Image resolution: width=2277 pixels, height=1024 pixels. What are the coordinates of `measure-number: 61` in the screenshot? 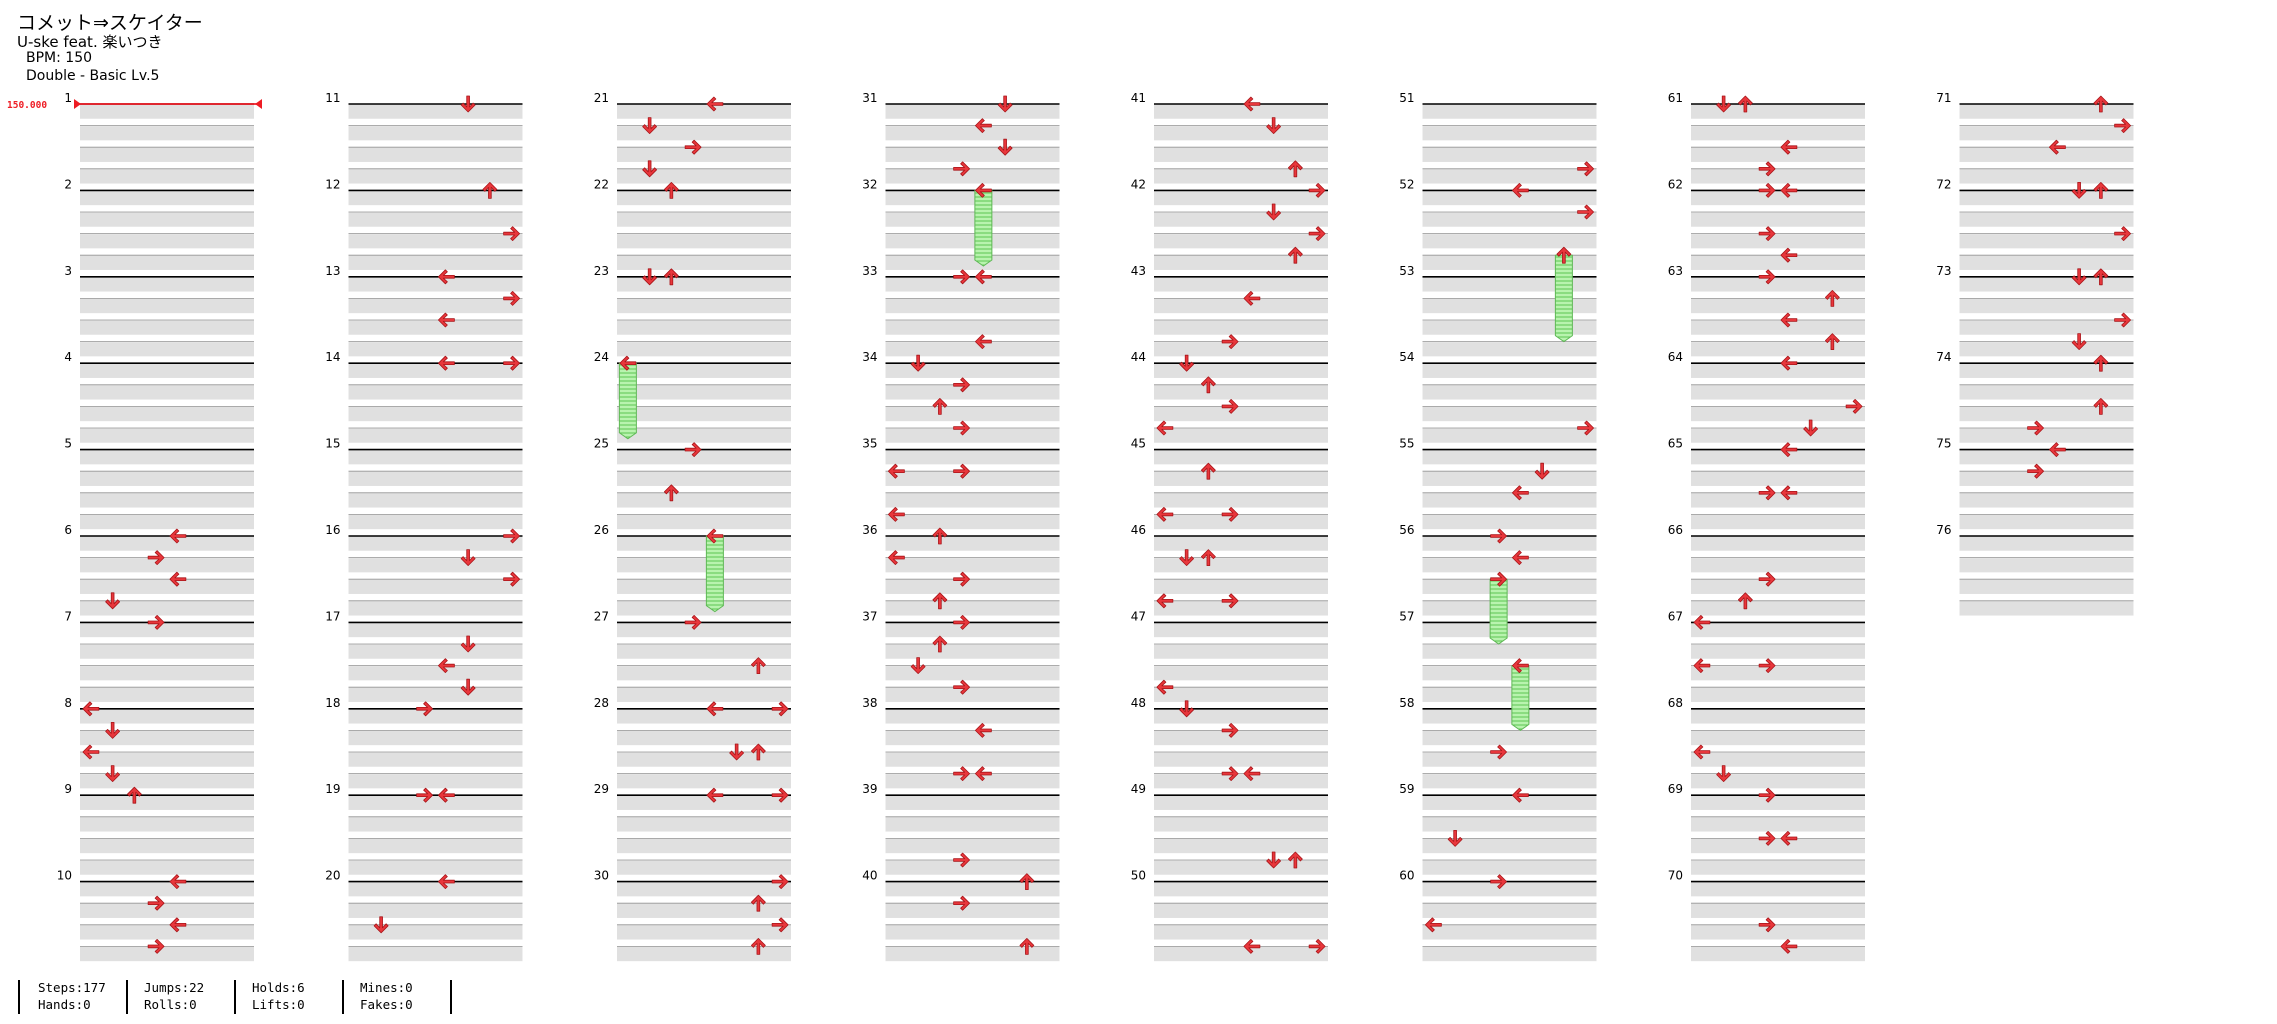 It's located at (1675, 98).